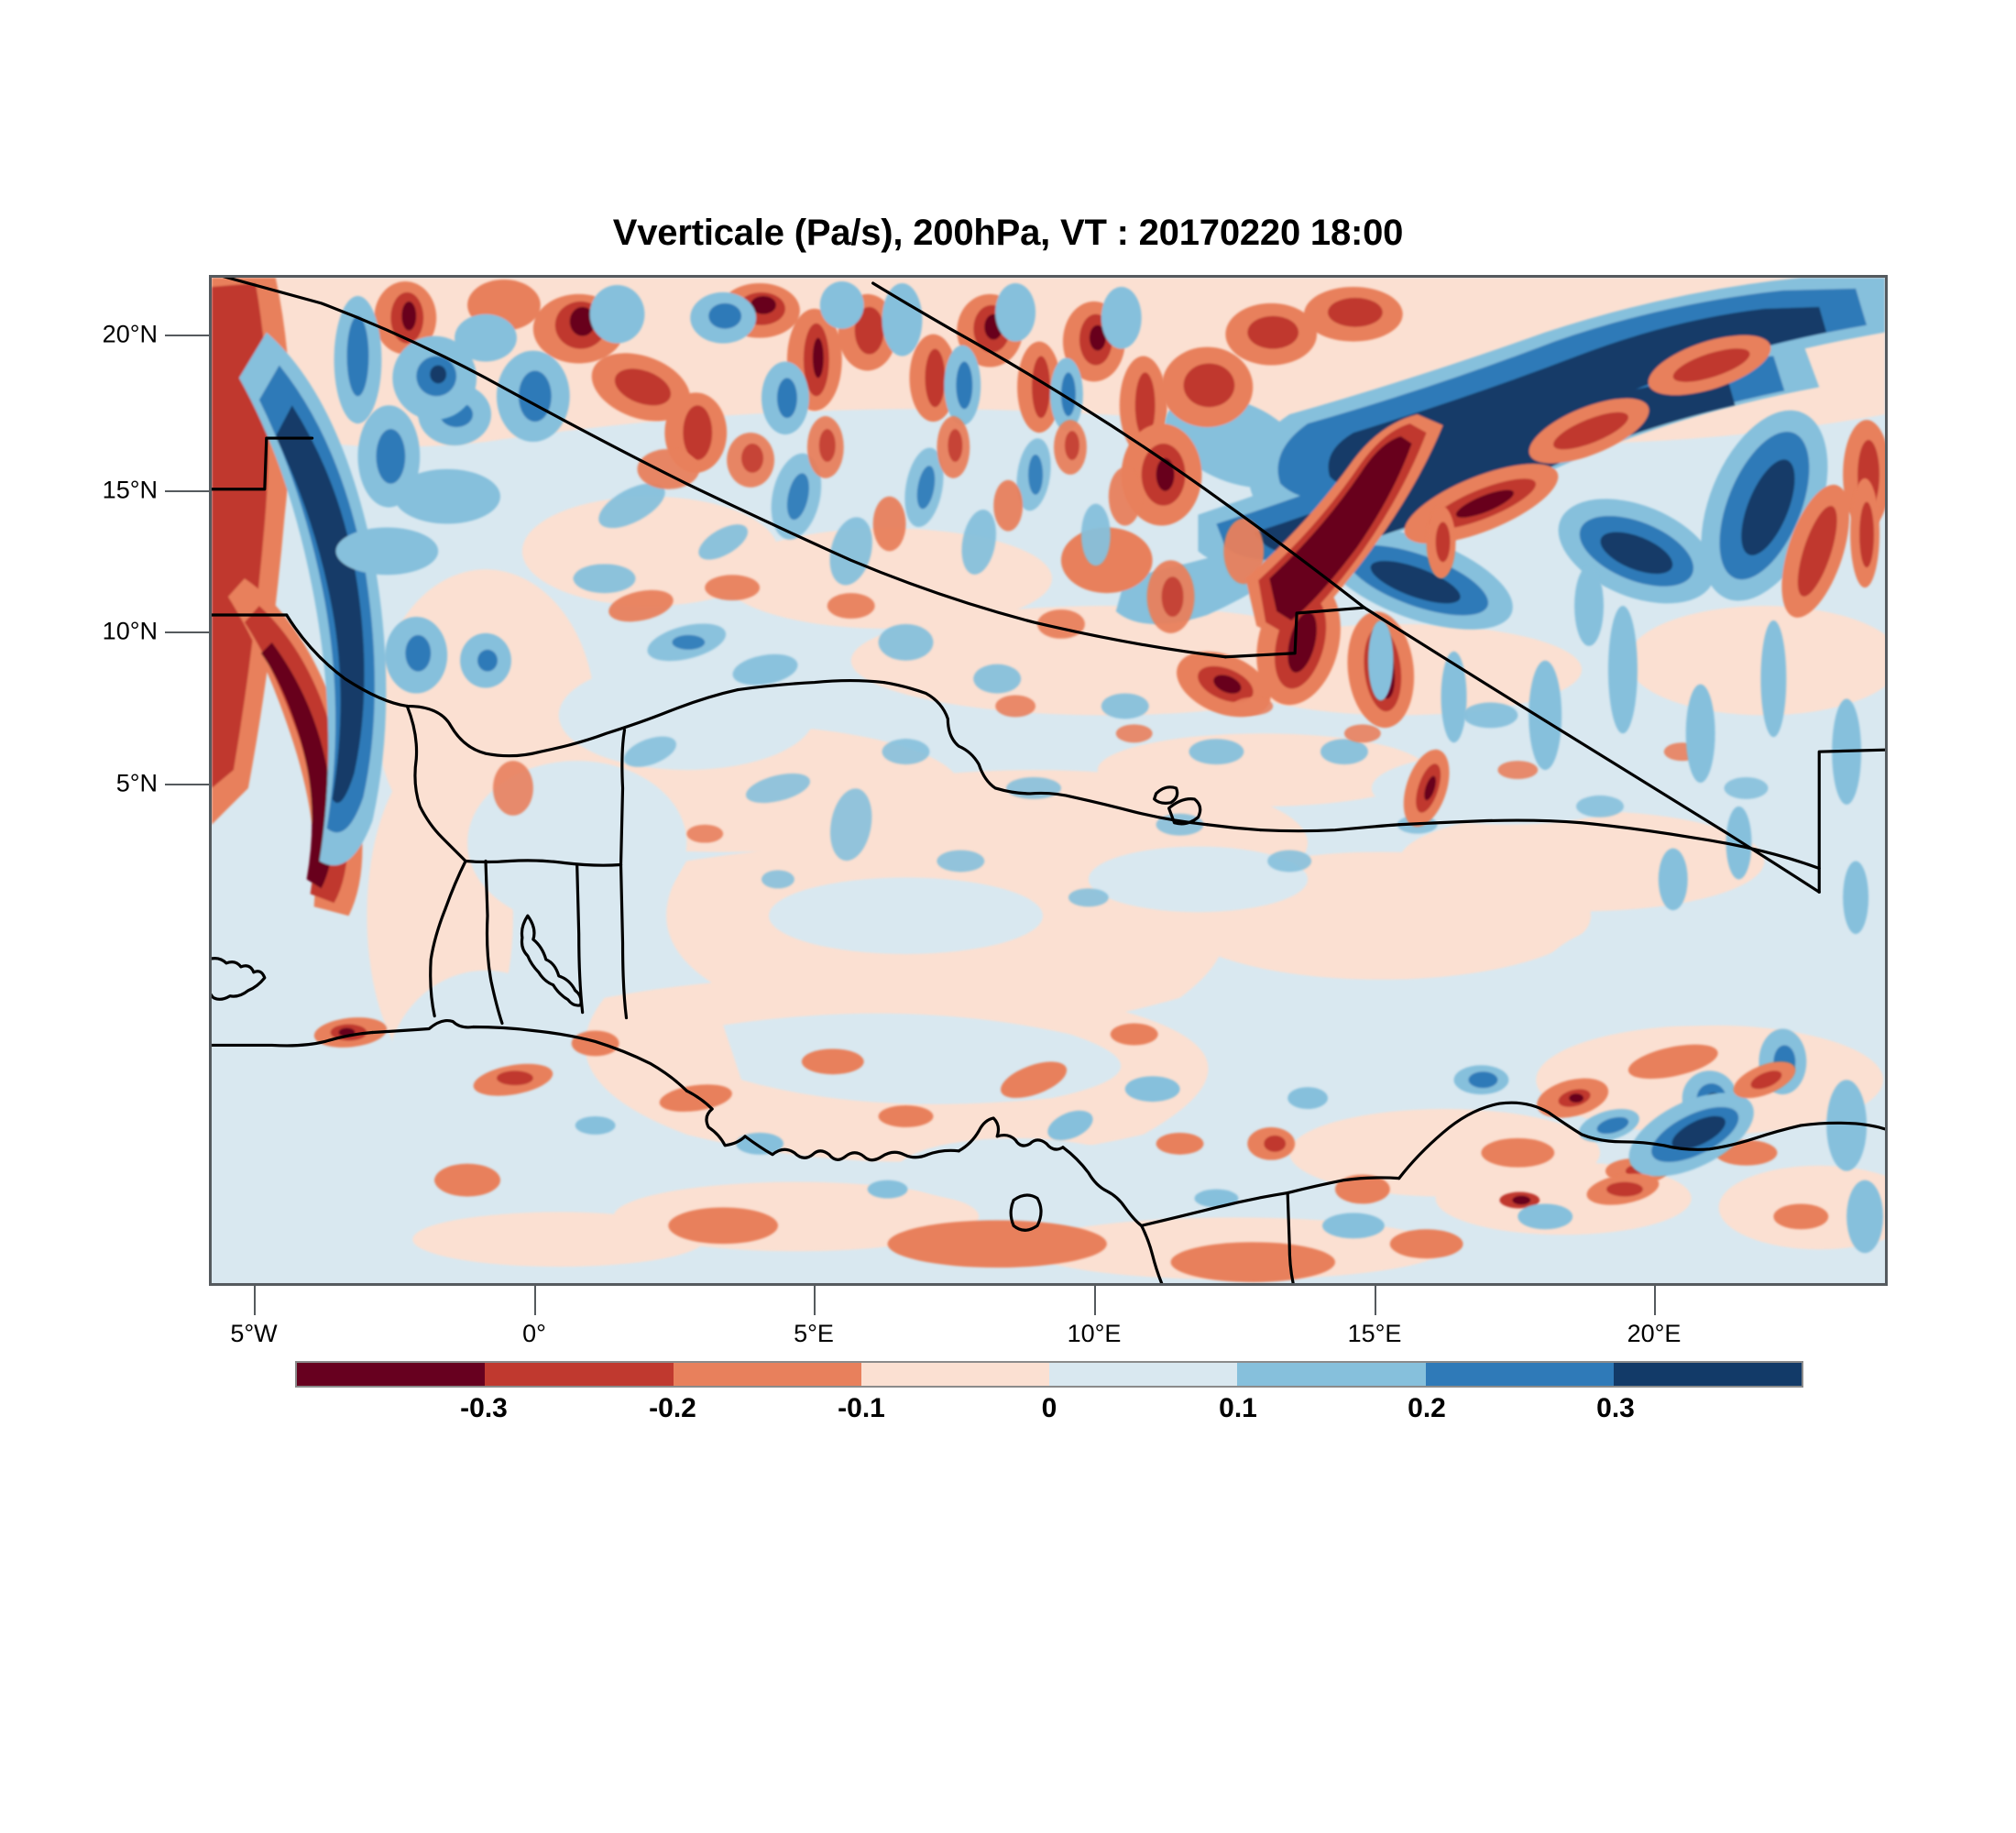 This screenshot has height=1833, width=2016. What do you see at coordinates (815, 1300) in the screenshot?
I see `lon-tick-5E` at bounding box center [815, 1300].